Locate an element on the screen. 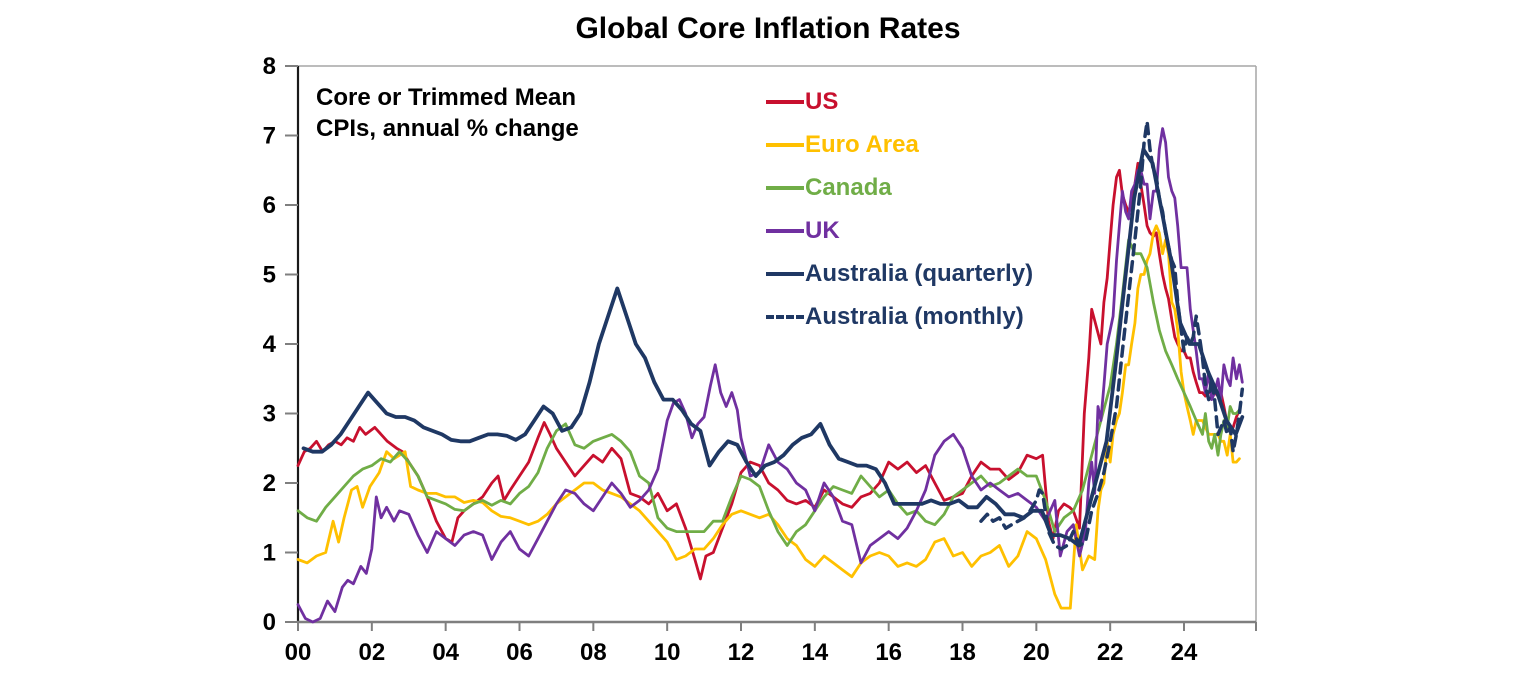  x-tick-label: 18 is located at coordinates (962, 652).